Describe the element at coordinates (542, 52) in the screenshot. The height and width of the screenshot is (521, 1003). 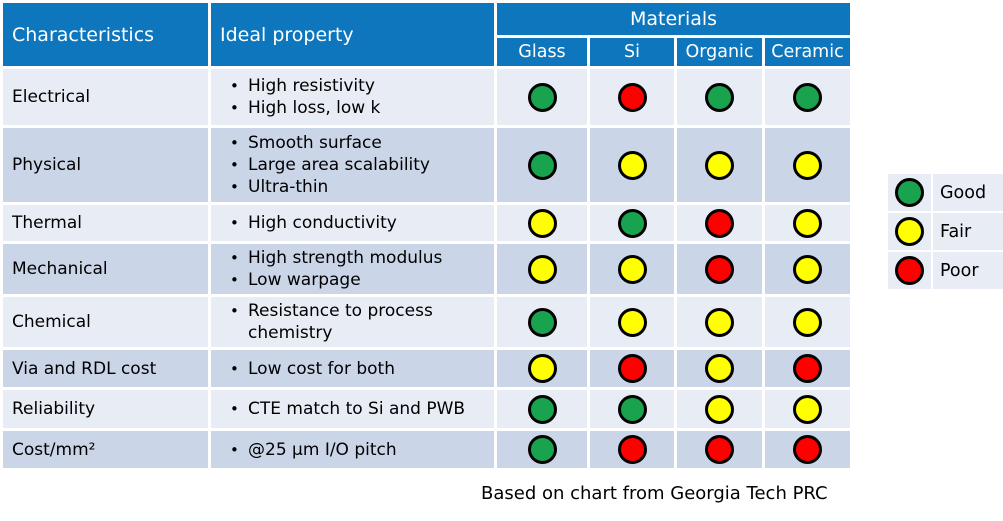
I see `column-header-glass: Glass` at that location.